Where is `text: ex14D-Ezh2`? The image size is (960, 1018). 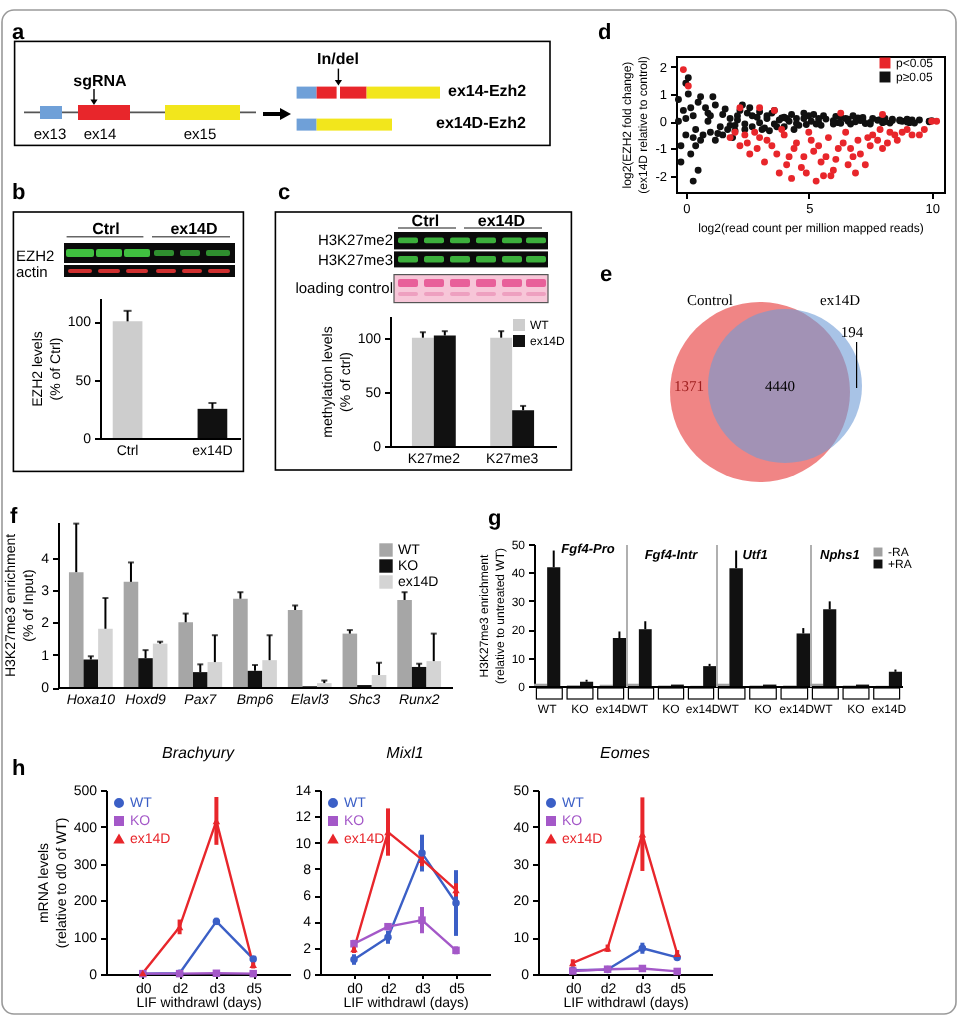
text: ex14D-Ezh2 is located at coordinates (481, 123).